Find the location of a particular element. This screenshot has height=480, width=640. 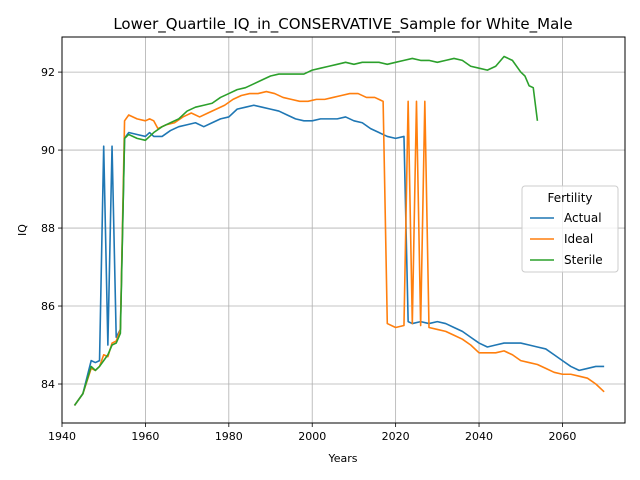

y-tick-label: 88 is located at coordinates (48, 228).